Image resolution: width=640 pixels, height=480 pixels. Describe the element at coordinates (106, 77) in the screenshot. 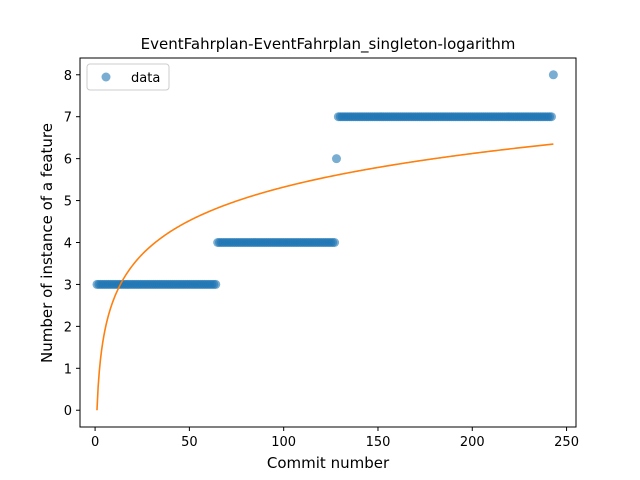

I see `legend-marker-data` at that location.